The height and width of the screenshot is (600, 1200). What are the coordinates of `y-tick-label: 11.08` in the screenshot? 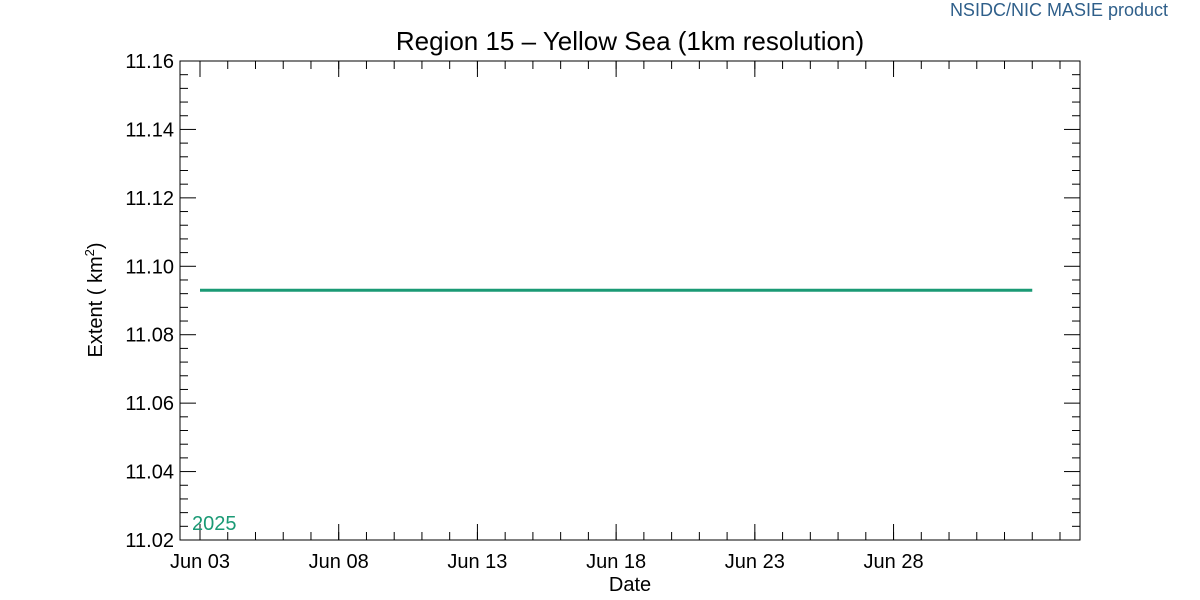 It's located at (149, 336).